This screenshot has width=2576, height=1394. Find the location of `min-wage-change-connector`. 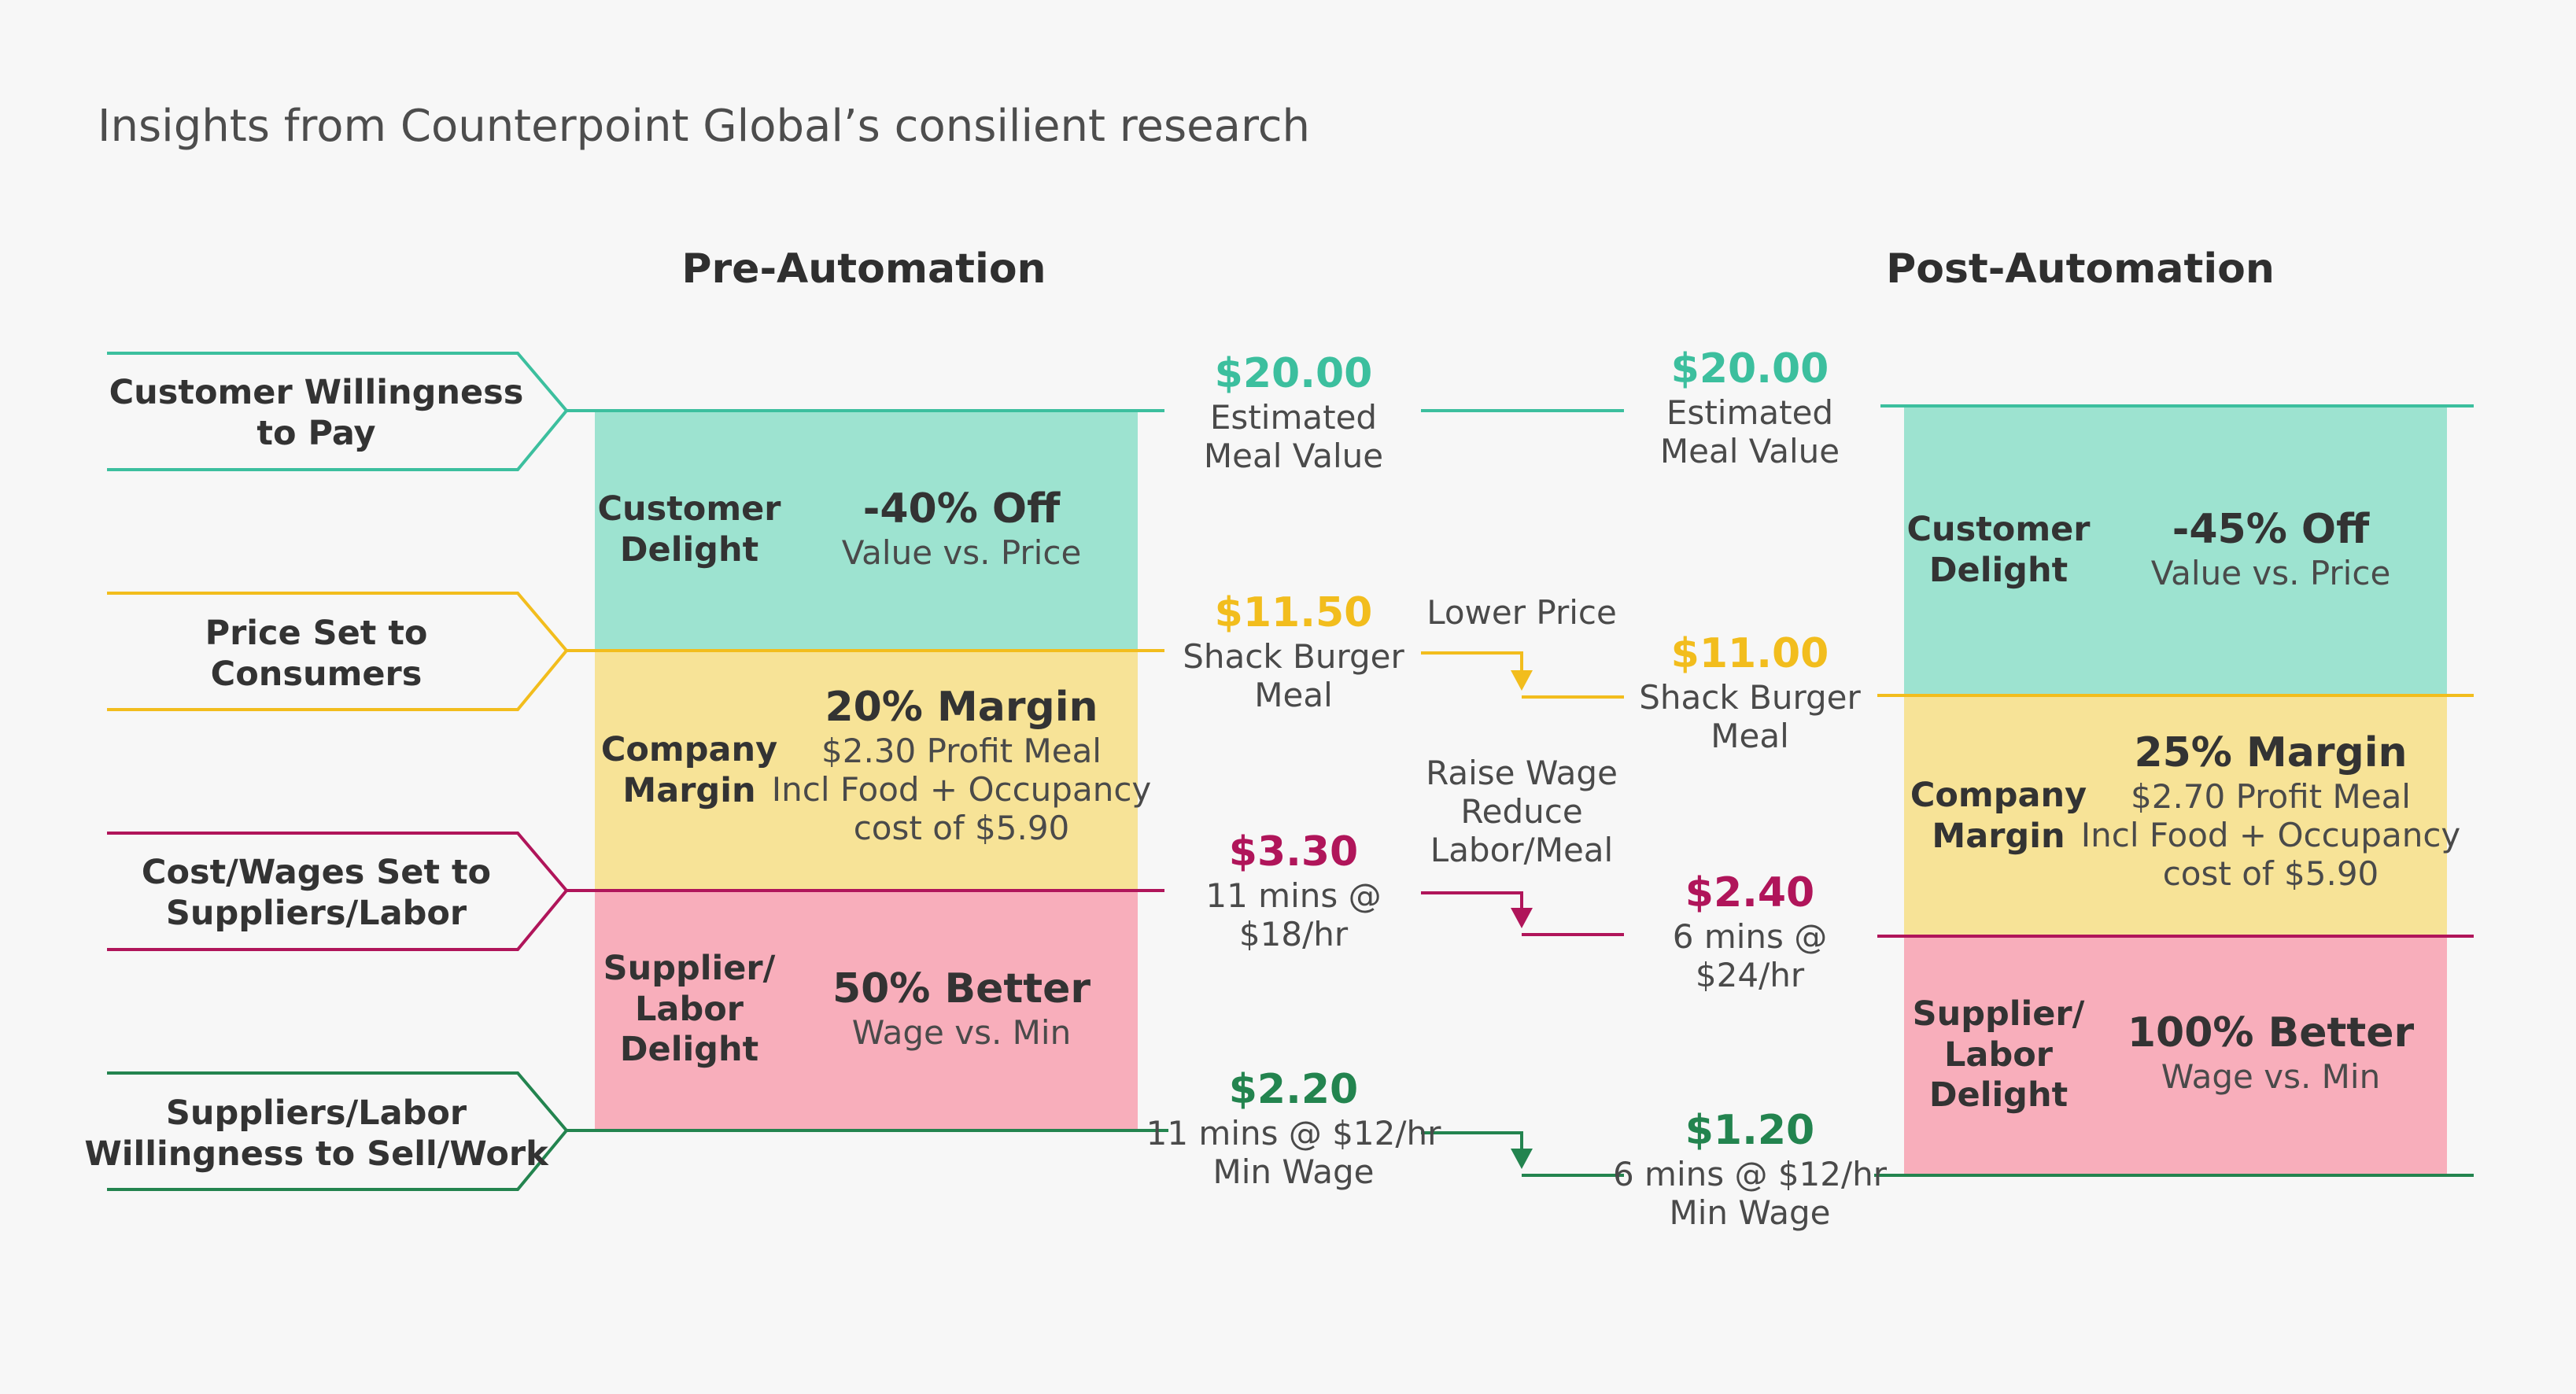

min-wage-change-connector is located at coordinates (1472, 1142).